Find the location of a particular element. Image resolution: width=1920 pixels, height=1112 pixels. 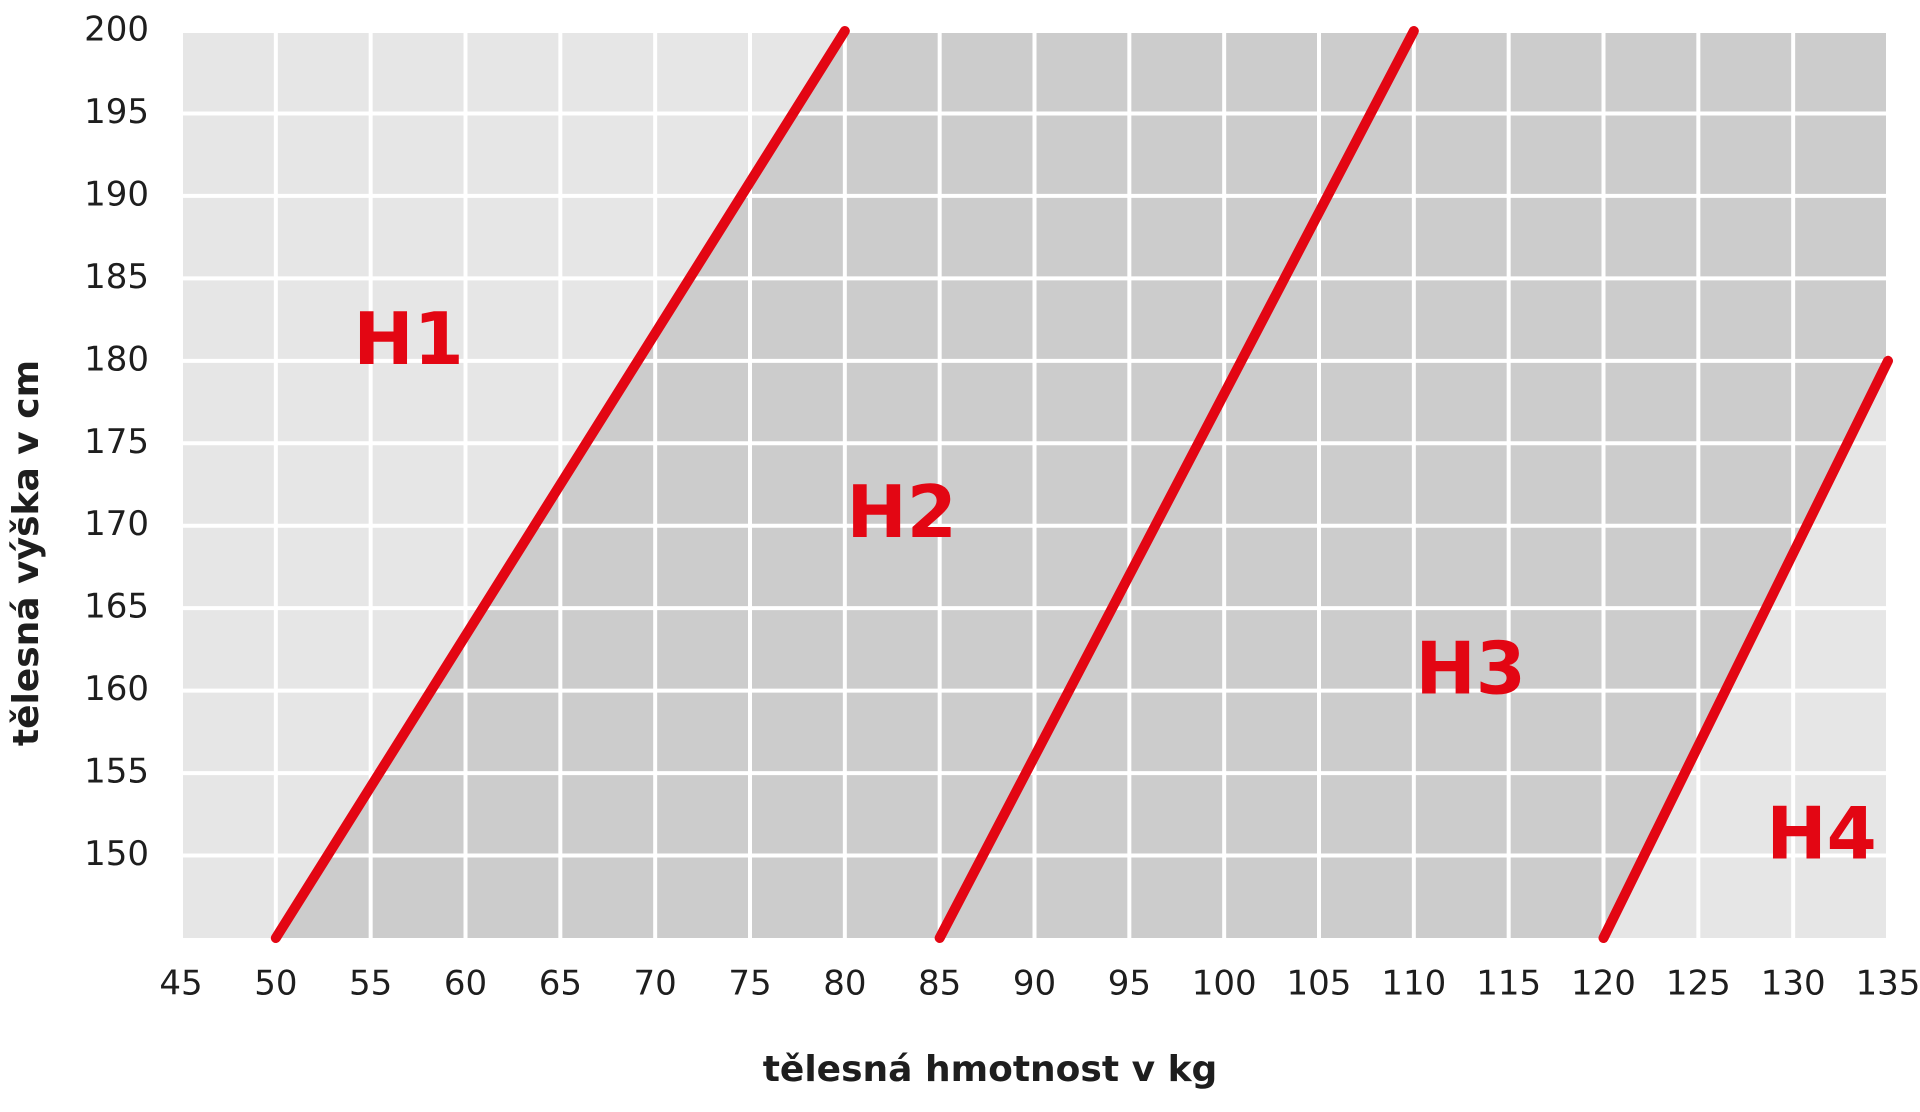

y-tick-label: 150 is located at coordinates (116, 854).